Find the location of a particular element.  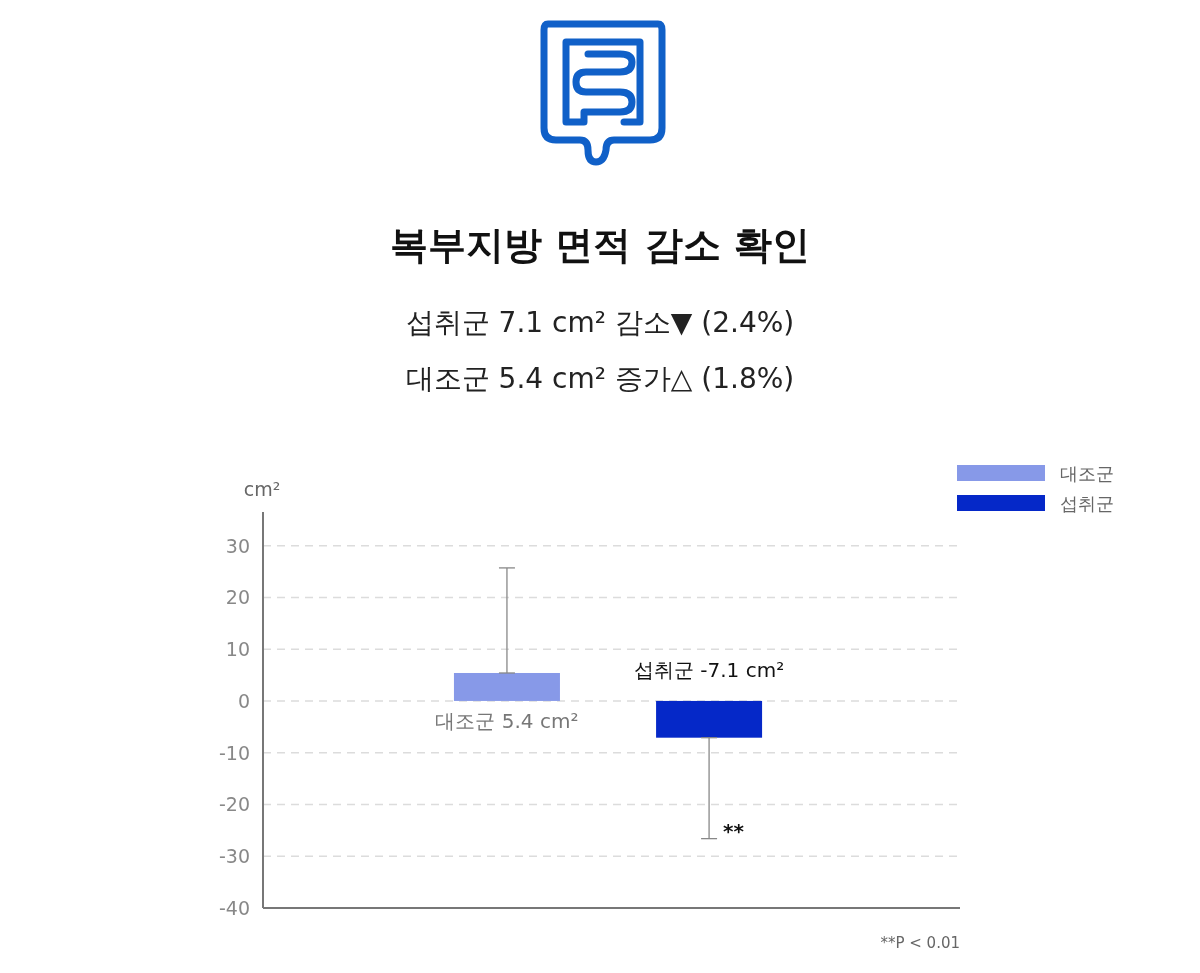

y-tick-label: -30 is located at coordinates (234, 856).